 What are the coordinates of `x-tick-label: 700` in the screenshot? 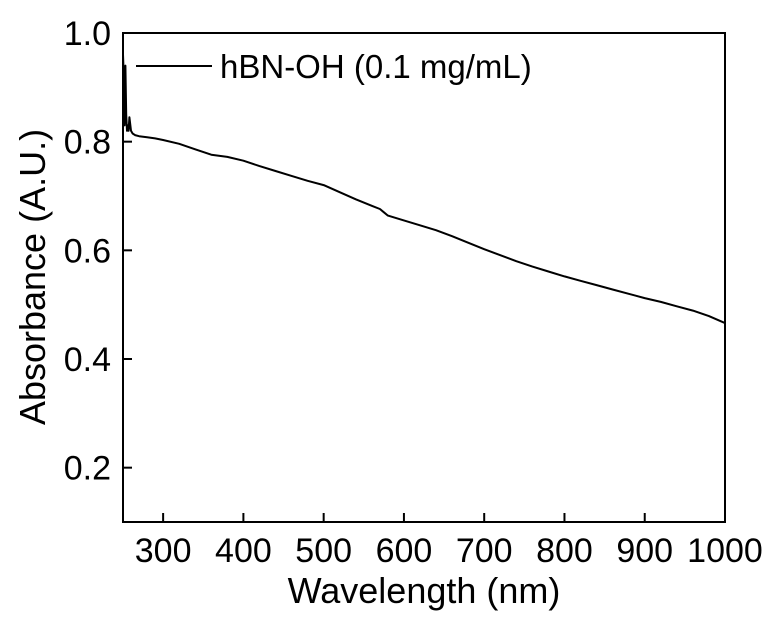 It's located at (484, 551).